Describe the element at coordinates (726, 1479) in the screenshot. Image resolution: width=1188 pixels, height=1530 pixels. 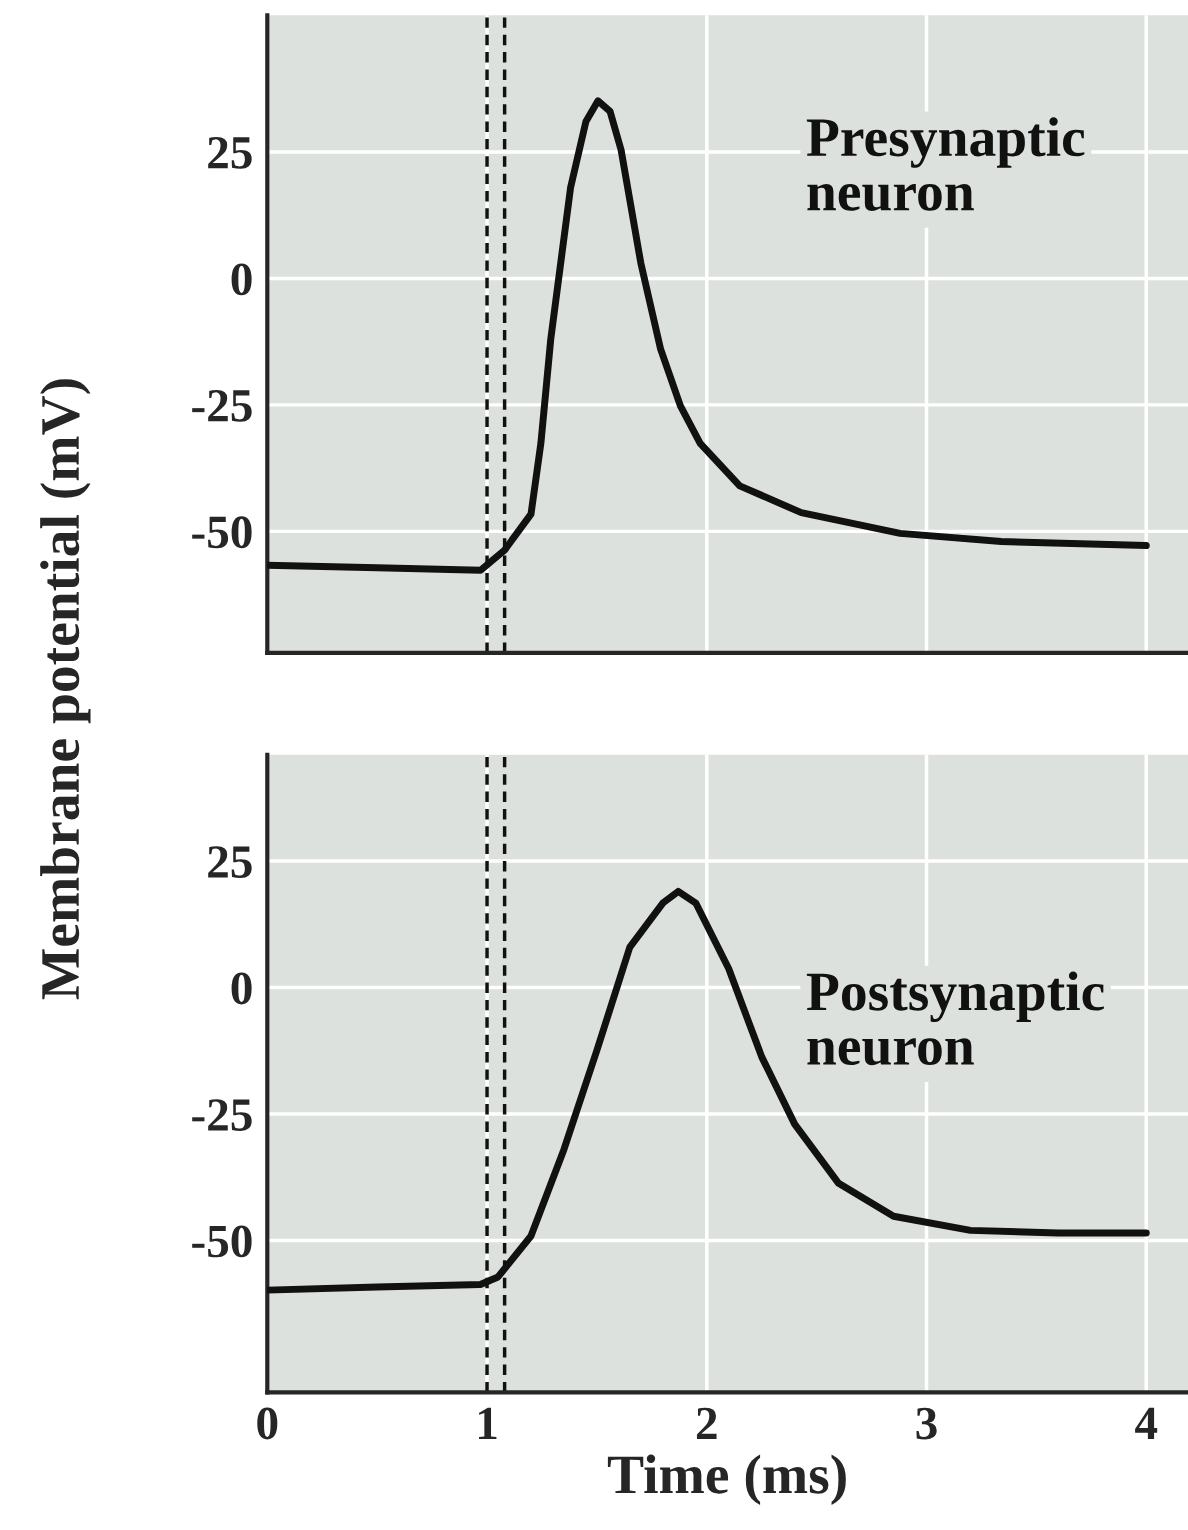
I see `x-axis-title: Time (ms)` at that location.